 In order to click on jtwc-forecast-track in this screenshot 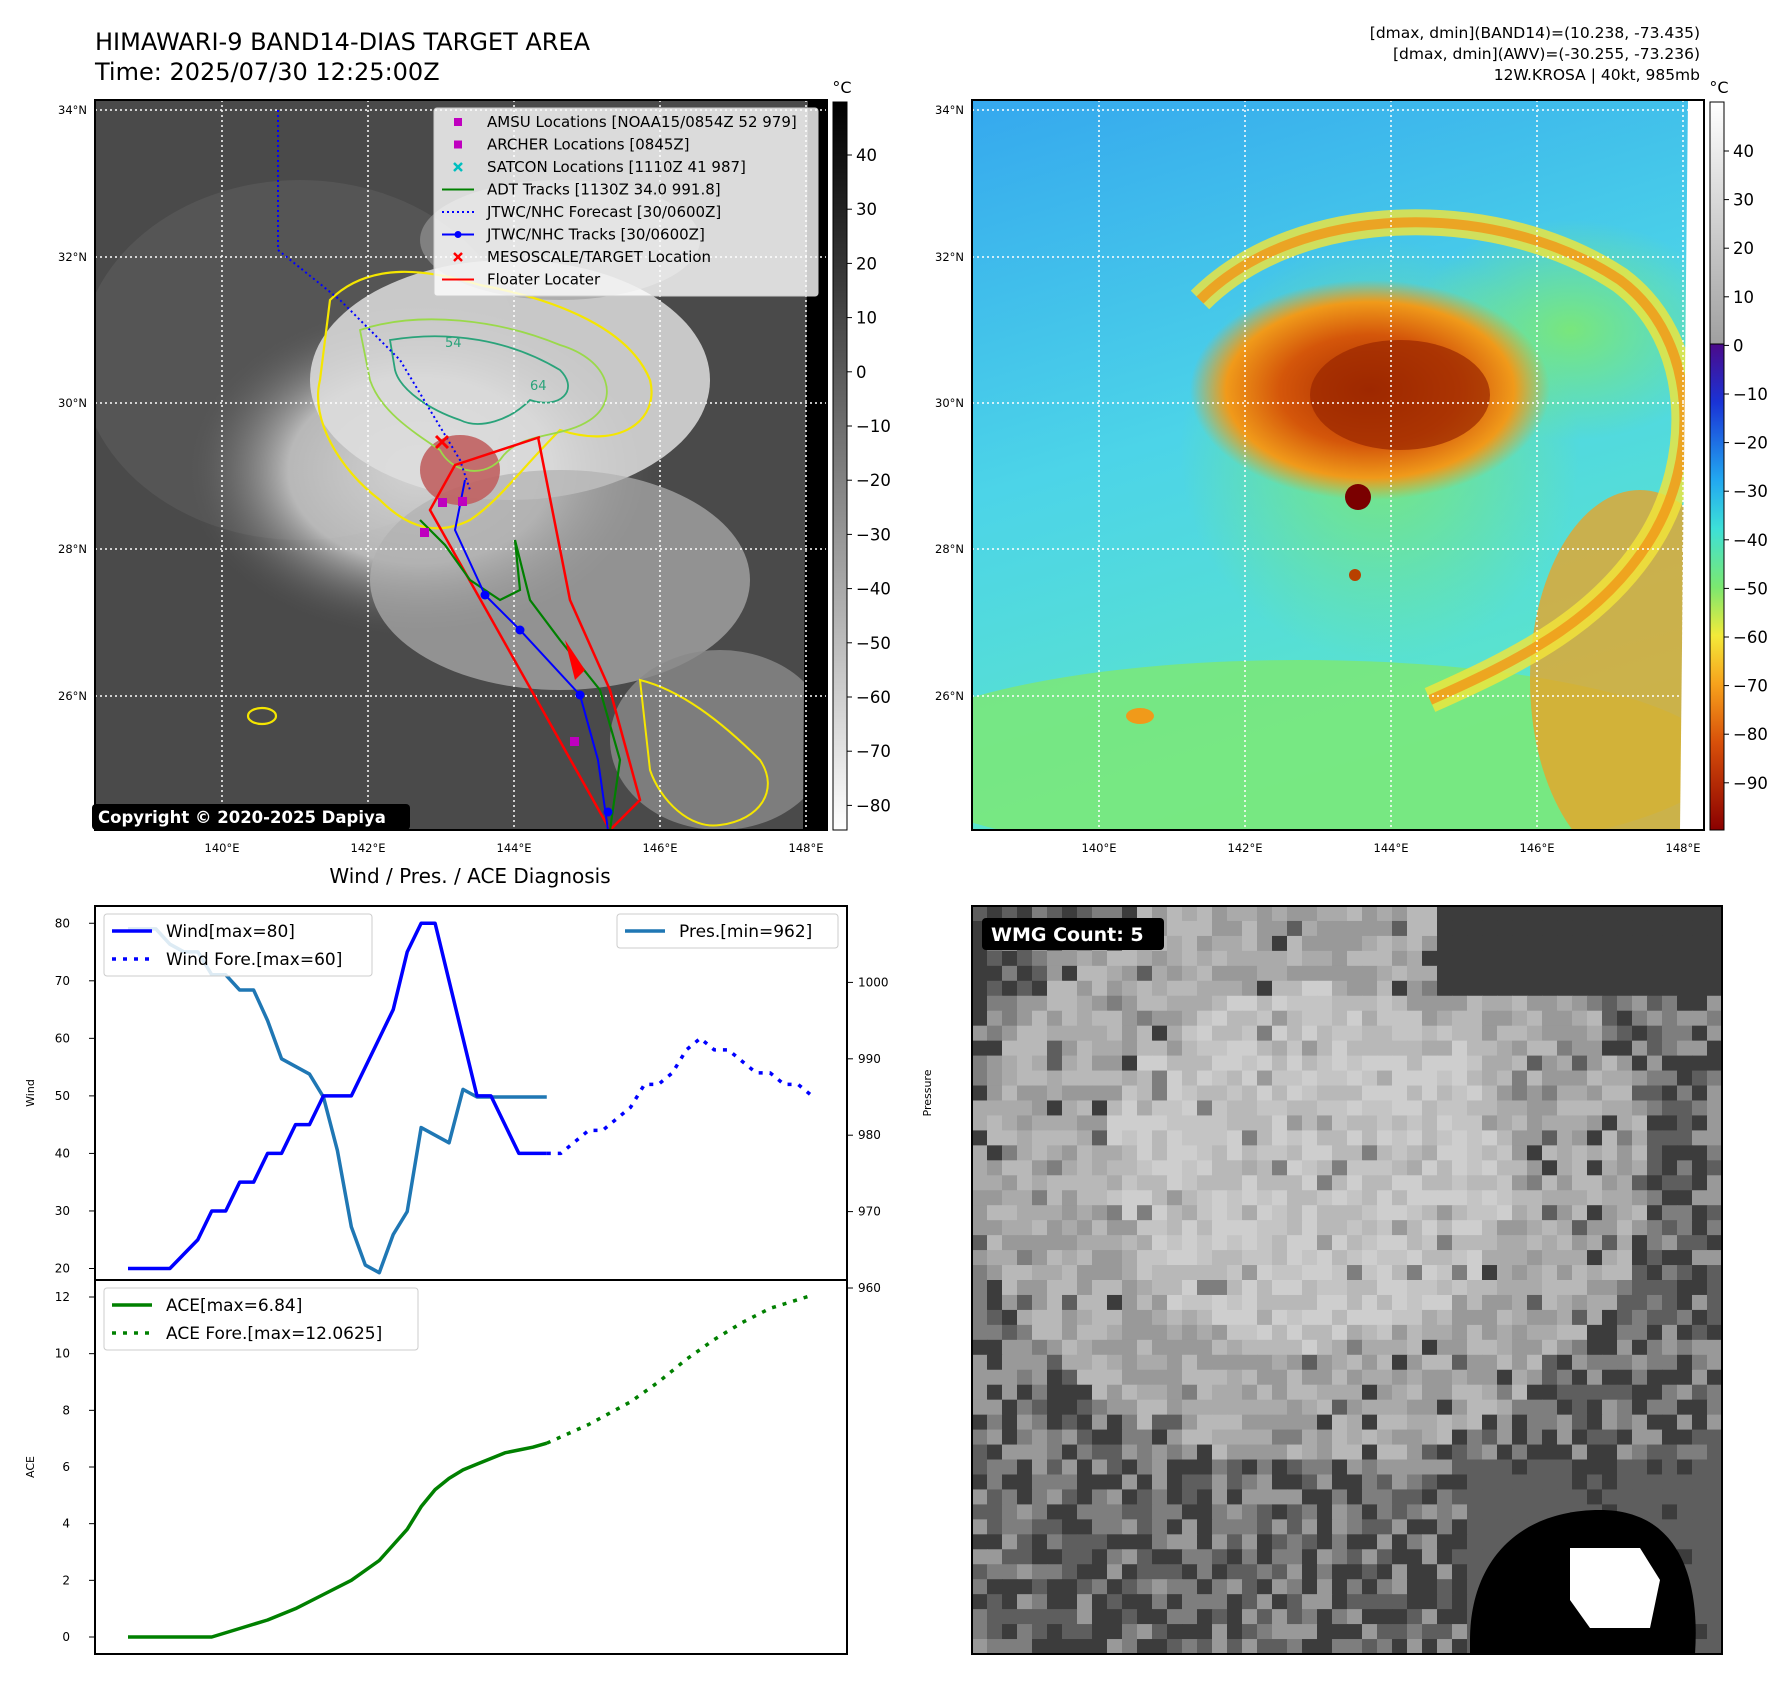, I will do `click(374, 300)`.